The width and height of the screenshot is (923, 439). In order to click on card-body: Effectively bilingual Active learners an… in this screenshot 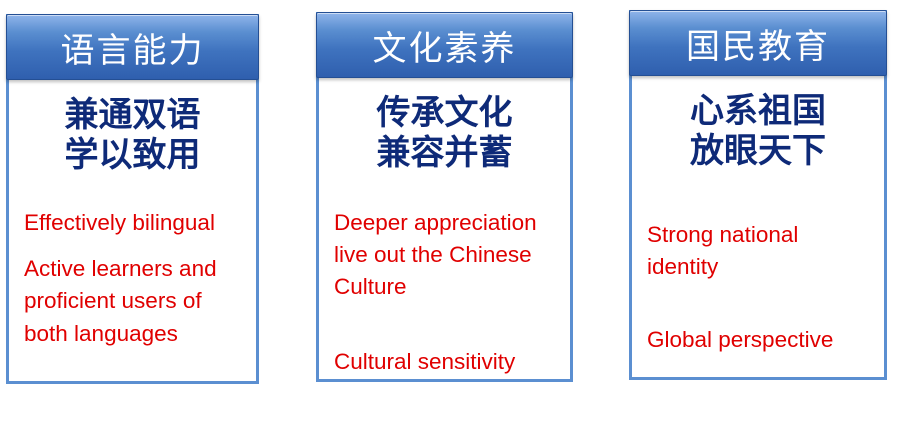, I will do `click(134, 285)`.